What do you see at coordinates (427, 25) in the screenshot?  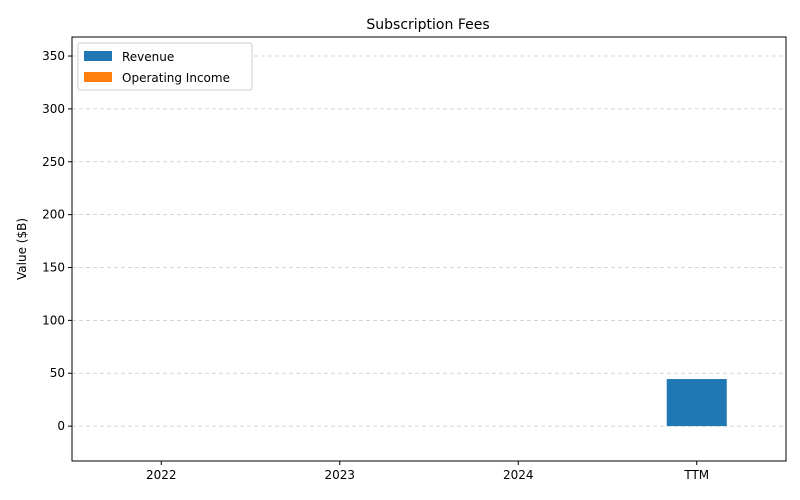 I see `chart-title: Subscription Fees` at bounding box center [427, 25].